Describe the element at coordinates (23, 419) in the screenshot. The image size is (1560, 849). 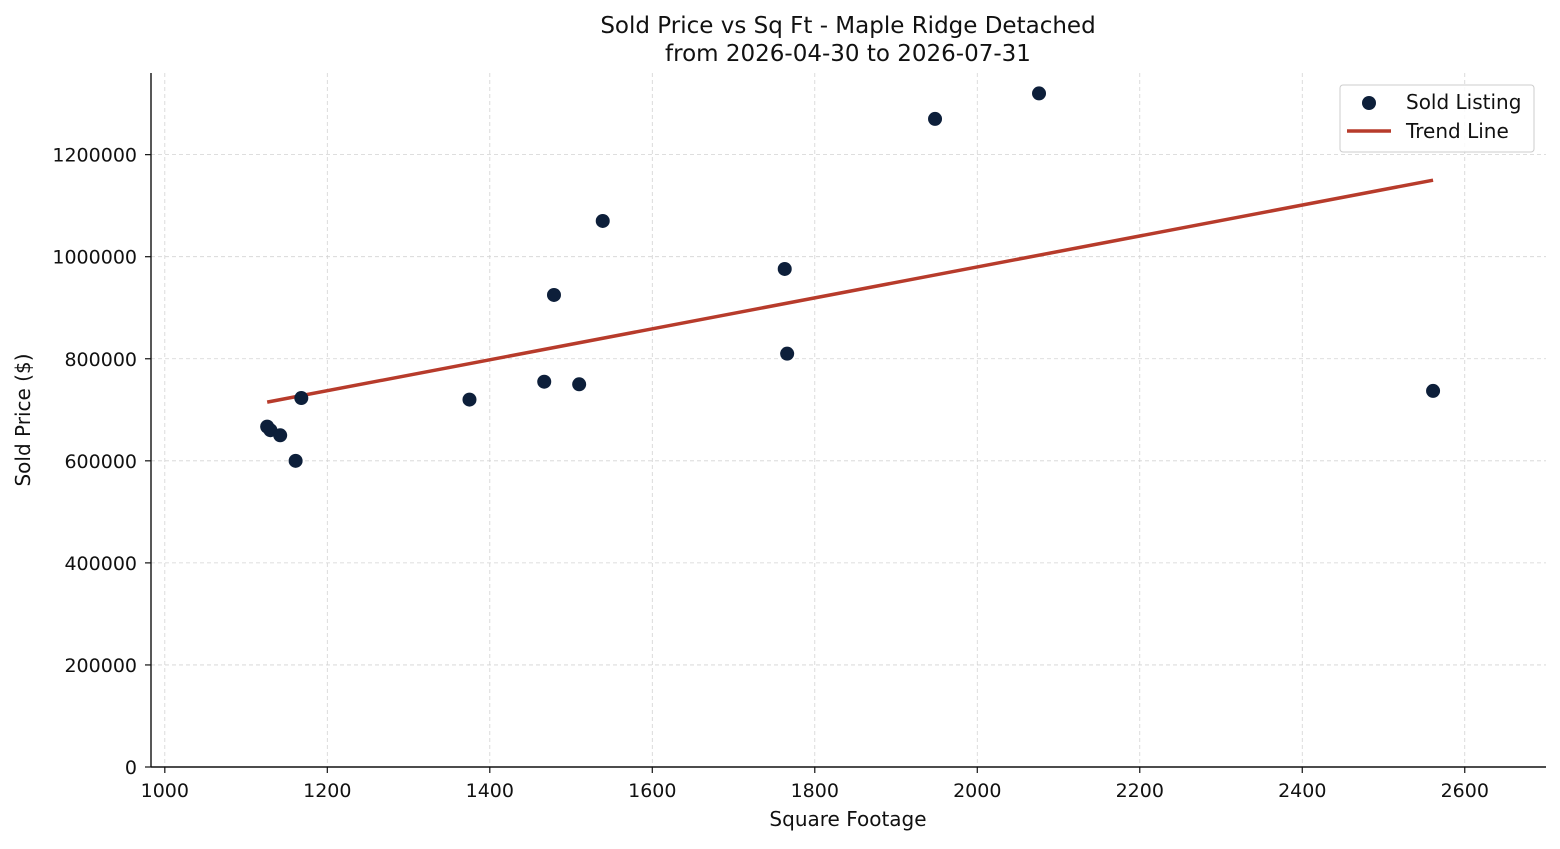
I see `y-axis-label: Sold Price ($)` at that location.